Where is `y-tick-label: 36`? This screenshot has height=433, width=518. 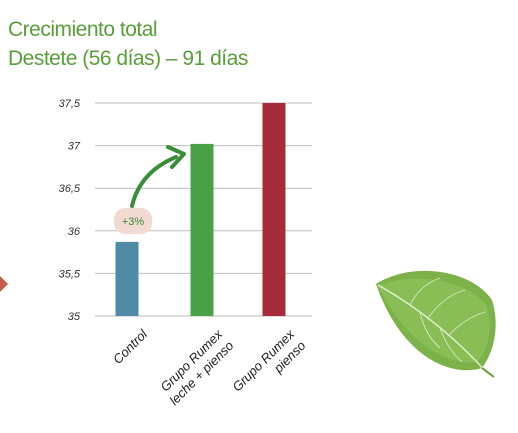
y-tick-label: 36 is located at coordinates (74, 232).